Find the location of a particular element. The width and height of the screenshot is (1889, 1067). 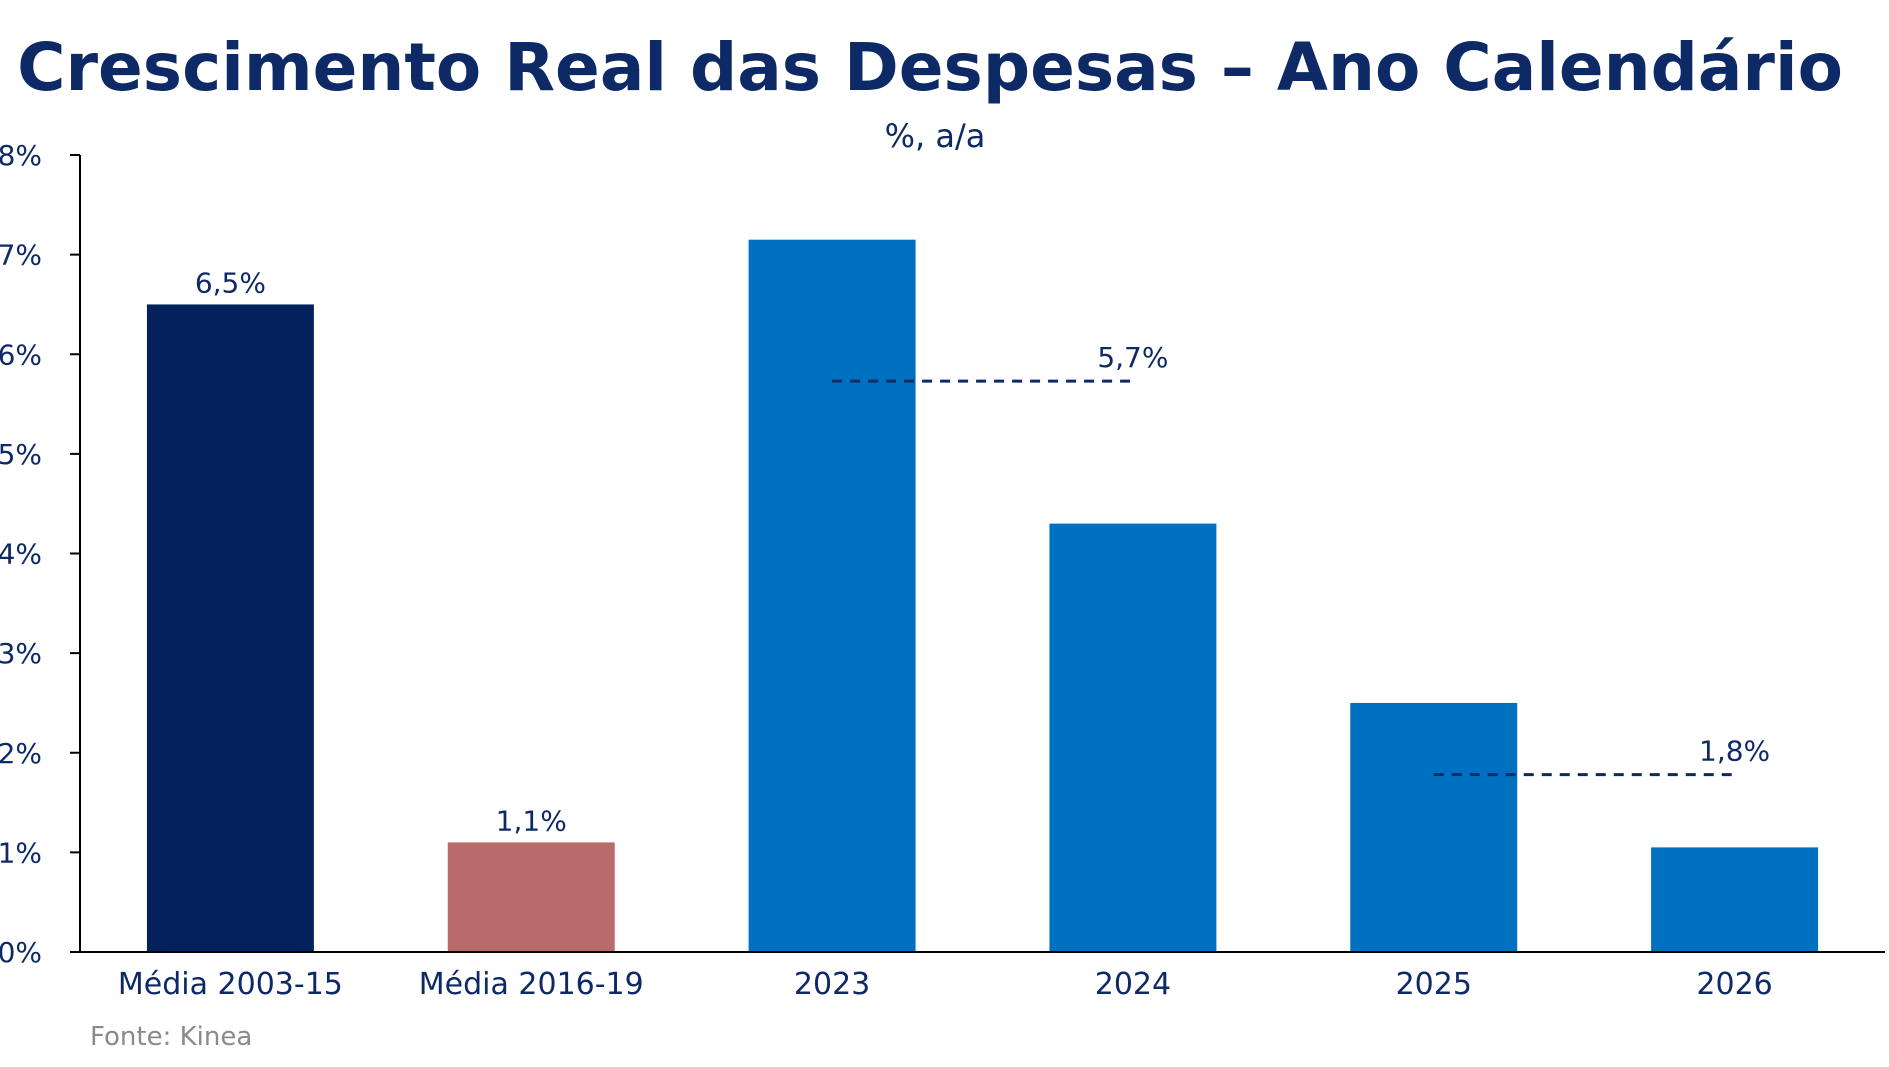

x-tick-label: Média 2003-15 is located at coordinates (230, 984).